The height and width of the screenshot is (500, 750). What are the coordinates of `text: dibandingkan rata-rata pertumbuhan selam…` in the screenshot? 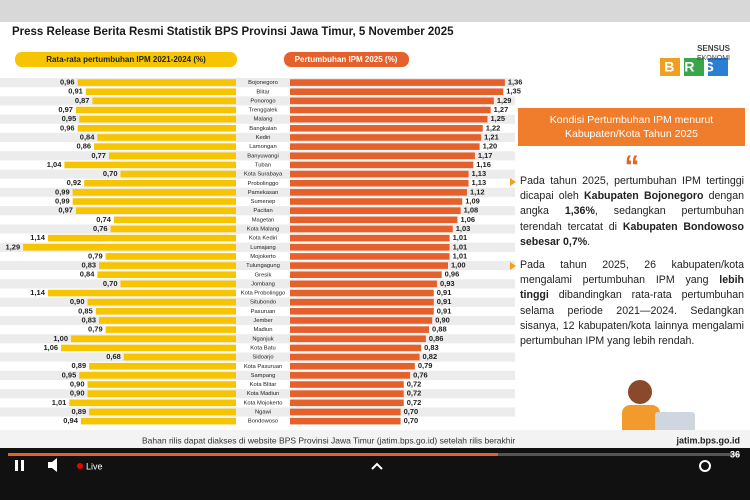 It's located at (632, 318).